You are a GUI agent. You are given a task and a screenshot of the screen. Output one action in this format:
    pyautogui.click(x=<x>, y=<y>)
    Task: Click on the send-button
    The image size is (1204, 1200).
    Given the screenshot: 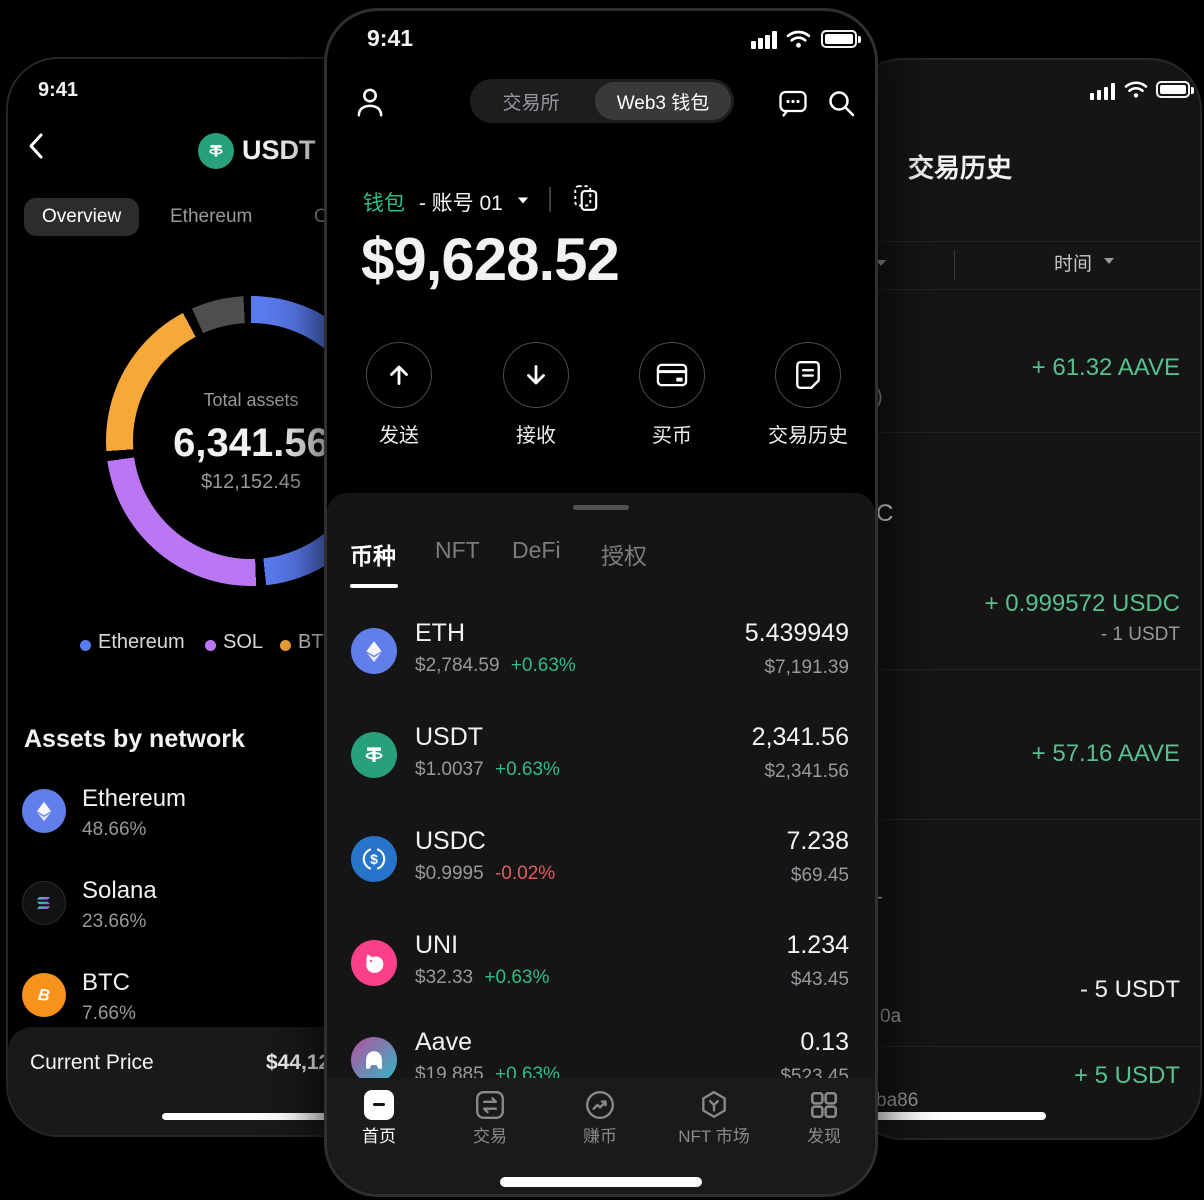 What is the action you would take?
    pyautogui.click(x=399, y=375)
    